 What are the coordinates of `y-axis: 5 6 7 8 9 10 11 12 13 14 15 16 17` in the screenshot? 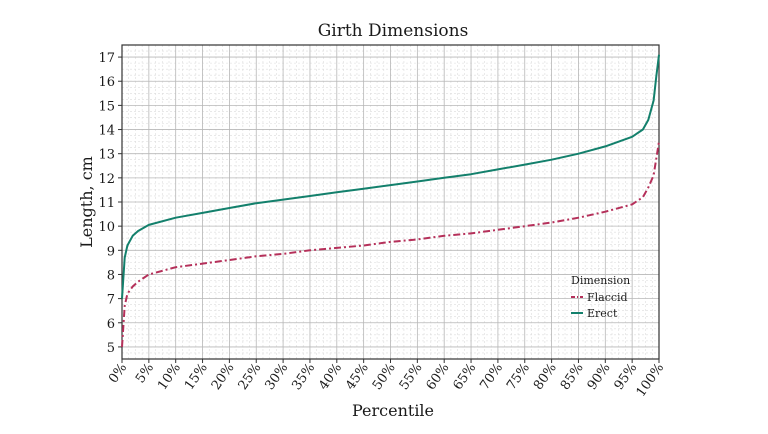 It's located at (110, 203).